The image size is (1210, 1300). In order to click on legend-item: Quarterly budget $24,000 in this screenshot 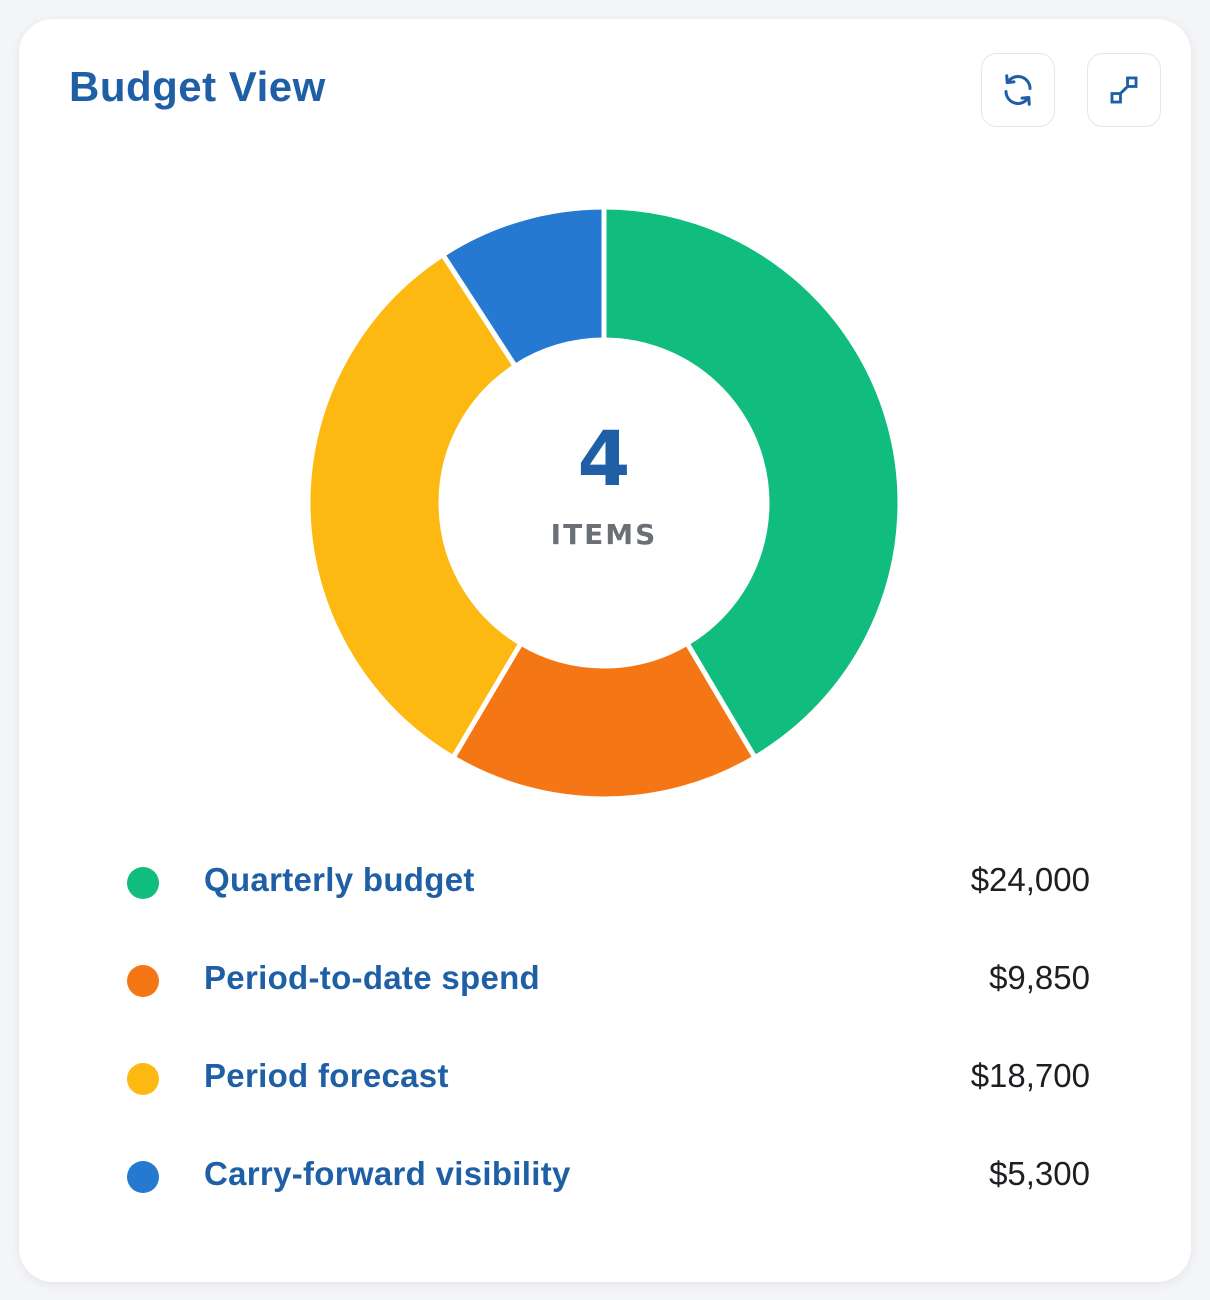, I will do `click(605, 884)`.